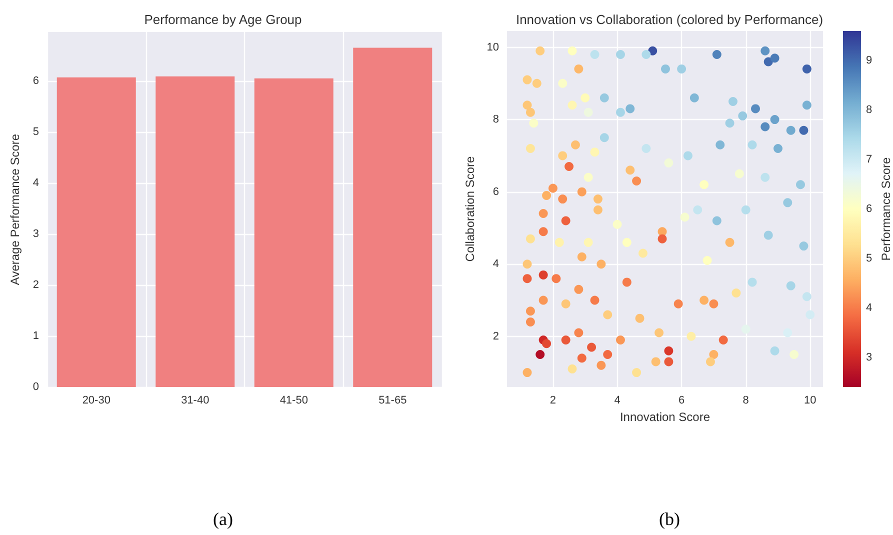 The height and width of the screenshot is (535, 893). What do you see at coordinates (681, 400) in the screenshot?
I see `x-tick-label: 6` at bounding box center [681, 400].